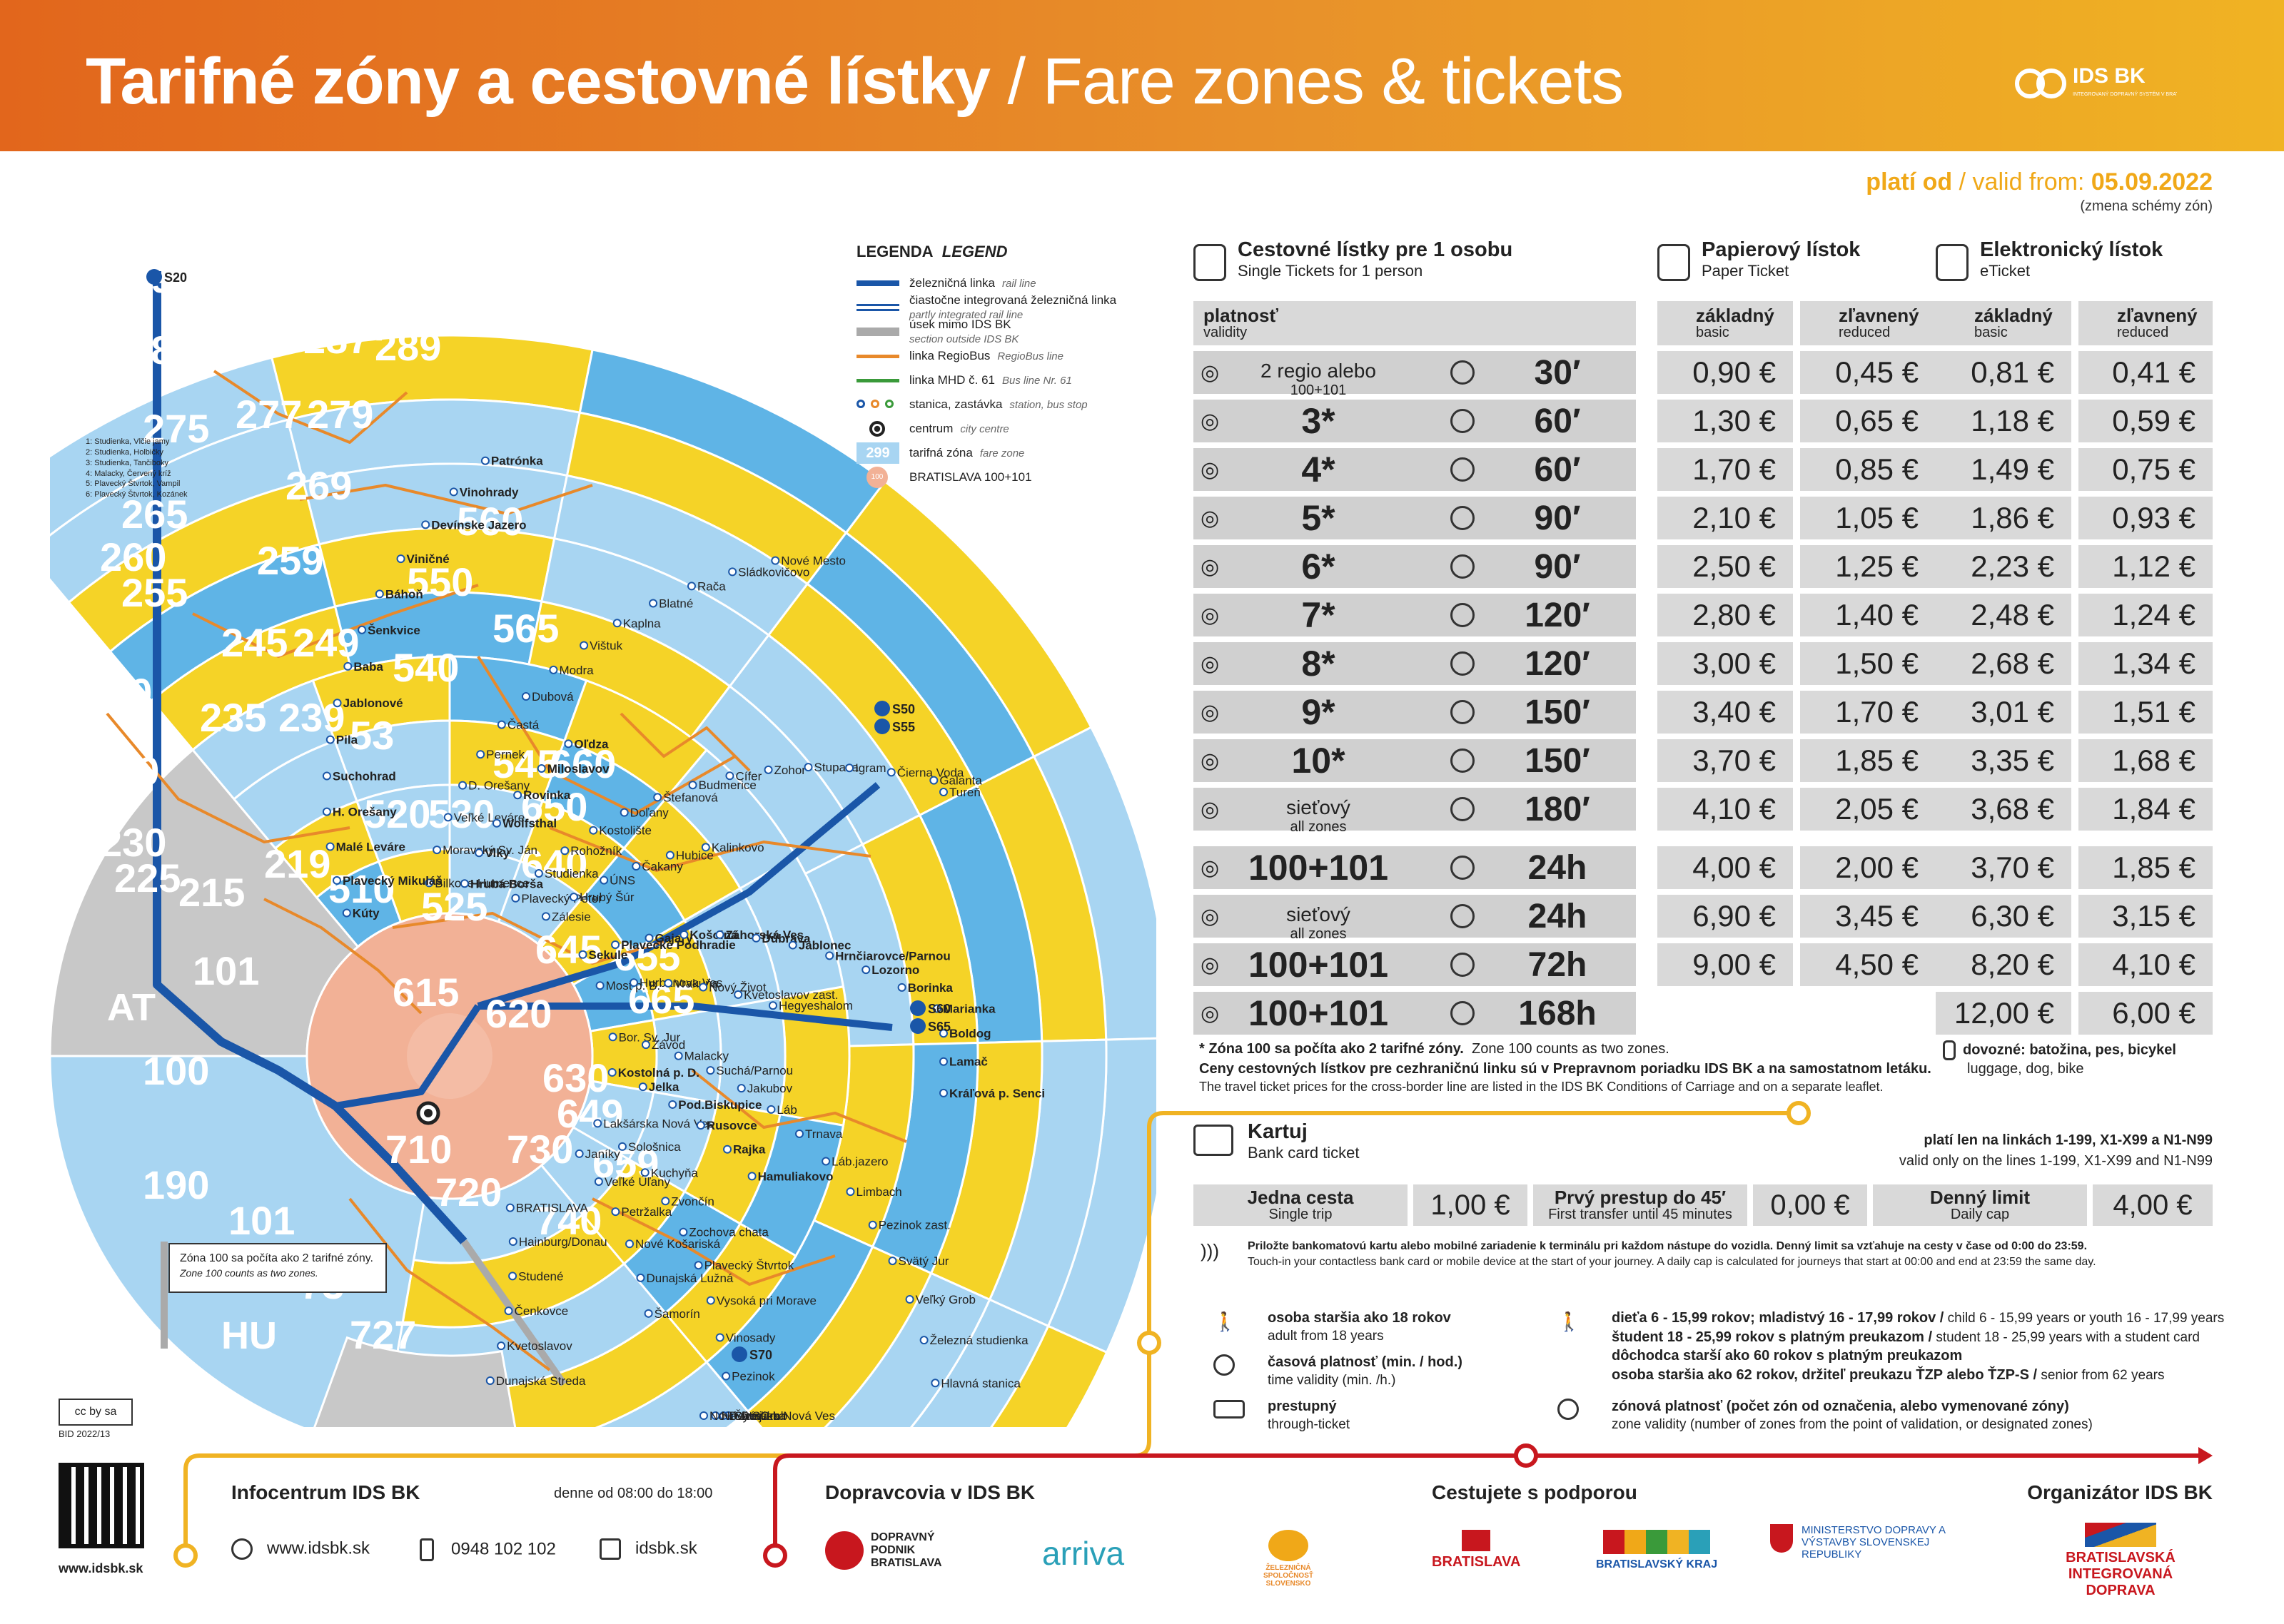 The height and width of the screenshot is (1624, 2284). What do you see at coordinates (1868, 760) in the screenshot?
I see `paper-reduced-price: 1,85 €` at bounding box center [1868, 760].